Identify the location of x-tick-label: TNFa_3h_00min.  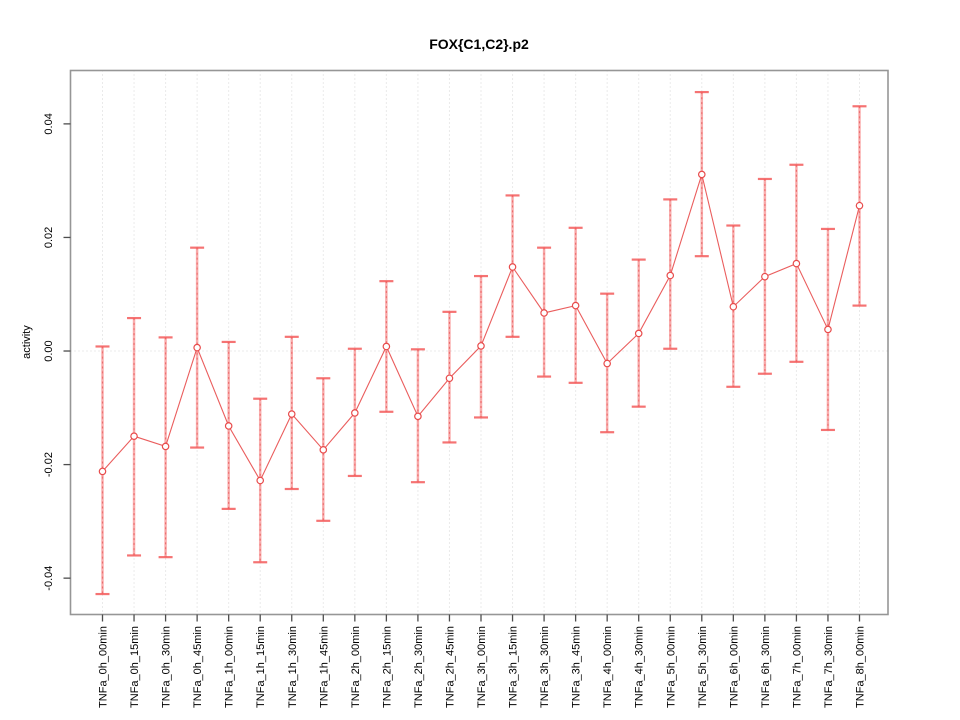
(482, 667).